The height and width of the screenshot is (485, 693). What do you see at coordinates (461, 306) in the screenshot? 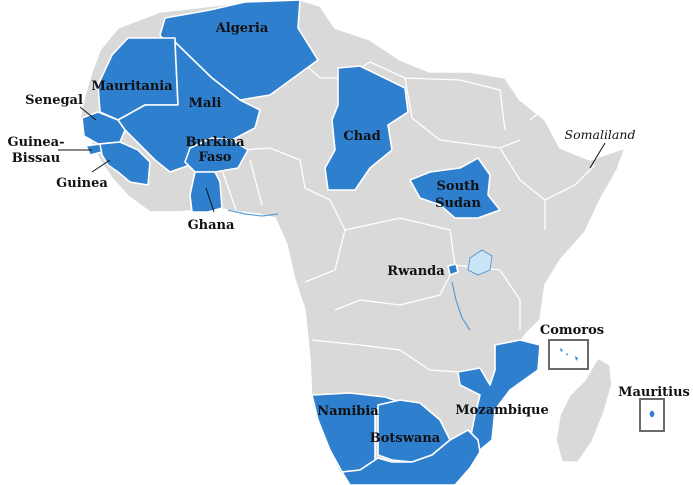
I see `lake-tanganyika` at bounding box center [461, 306].